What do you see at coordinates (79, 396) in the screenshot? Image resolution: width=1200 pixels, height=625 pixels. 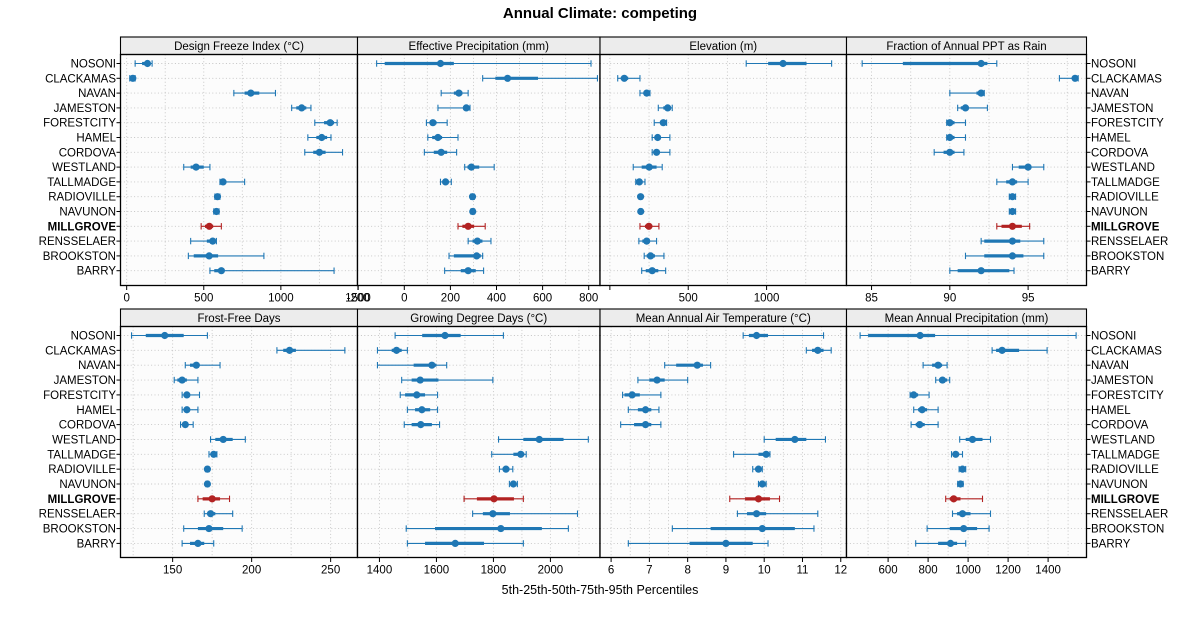 I see `row-label-left-forestcity: FORESTCITY` at bounding box center [79, 396].